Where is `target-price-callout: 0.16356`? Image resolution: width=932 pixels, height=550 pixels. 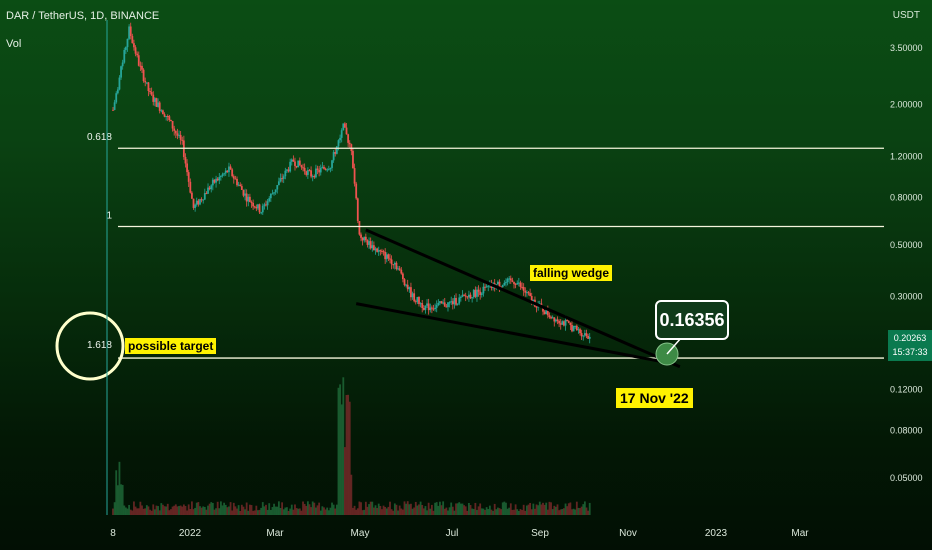
target-price-callout: 0.16356 is located at coordinates (692, 320).